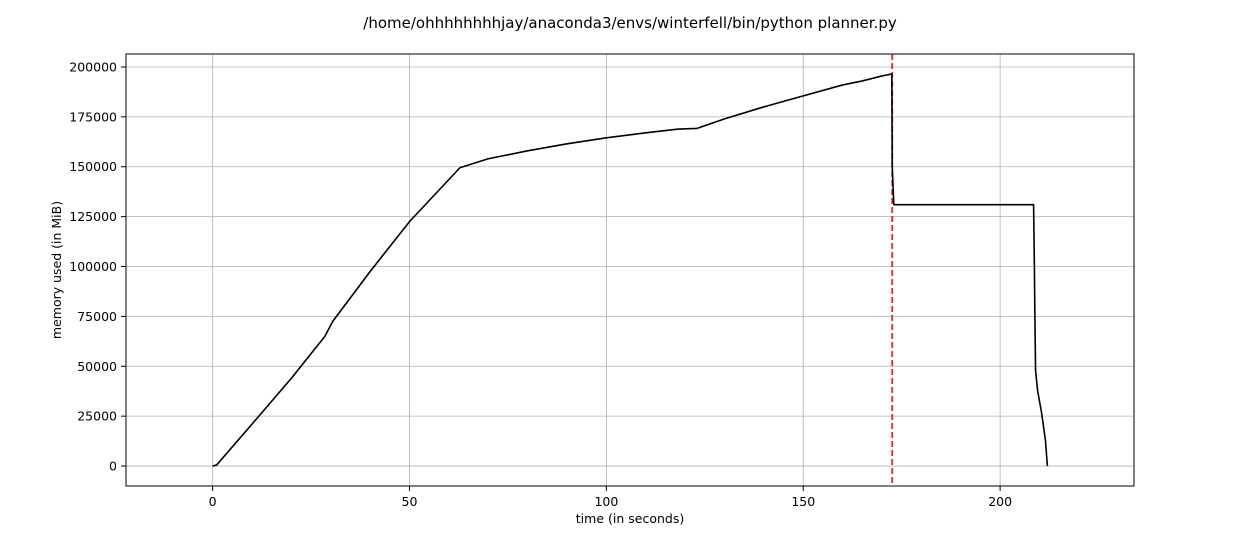 The width and height of the screenshot is (1260, 540). Describe the element at coordinates (606, 501) in the screenshot. I see `x-tick-label: 100` at that location.